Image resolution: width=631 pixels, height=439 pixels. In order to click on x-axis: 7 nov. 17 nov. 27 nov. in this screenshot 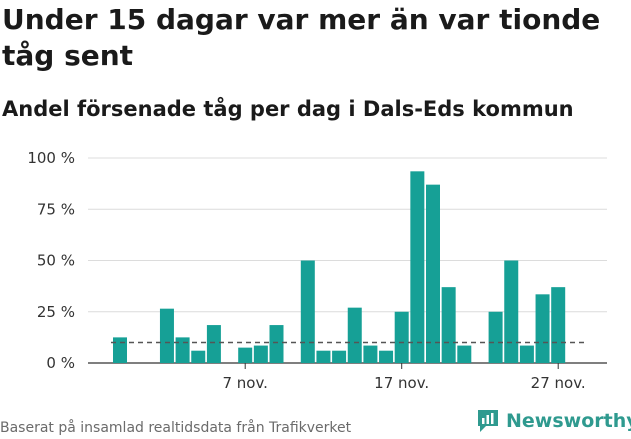, I will do `click(404, 377)`.